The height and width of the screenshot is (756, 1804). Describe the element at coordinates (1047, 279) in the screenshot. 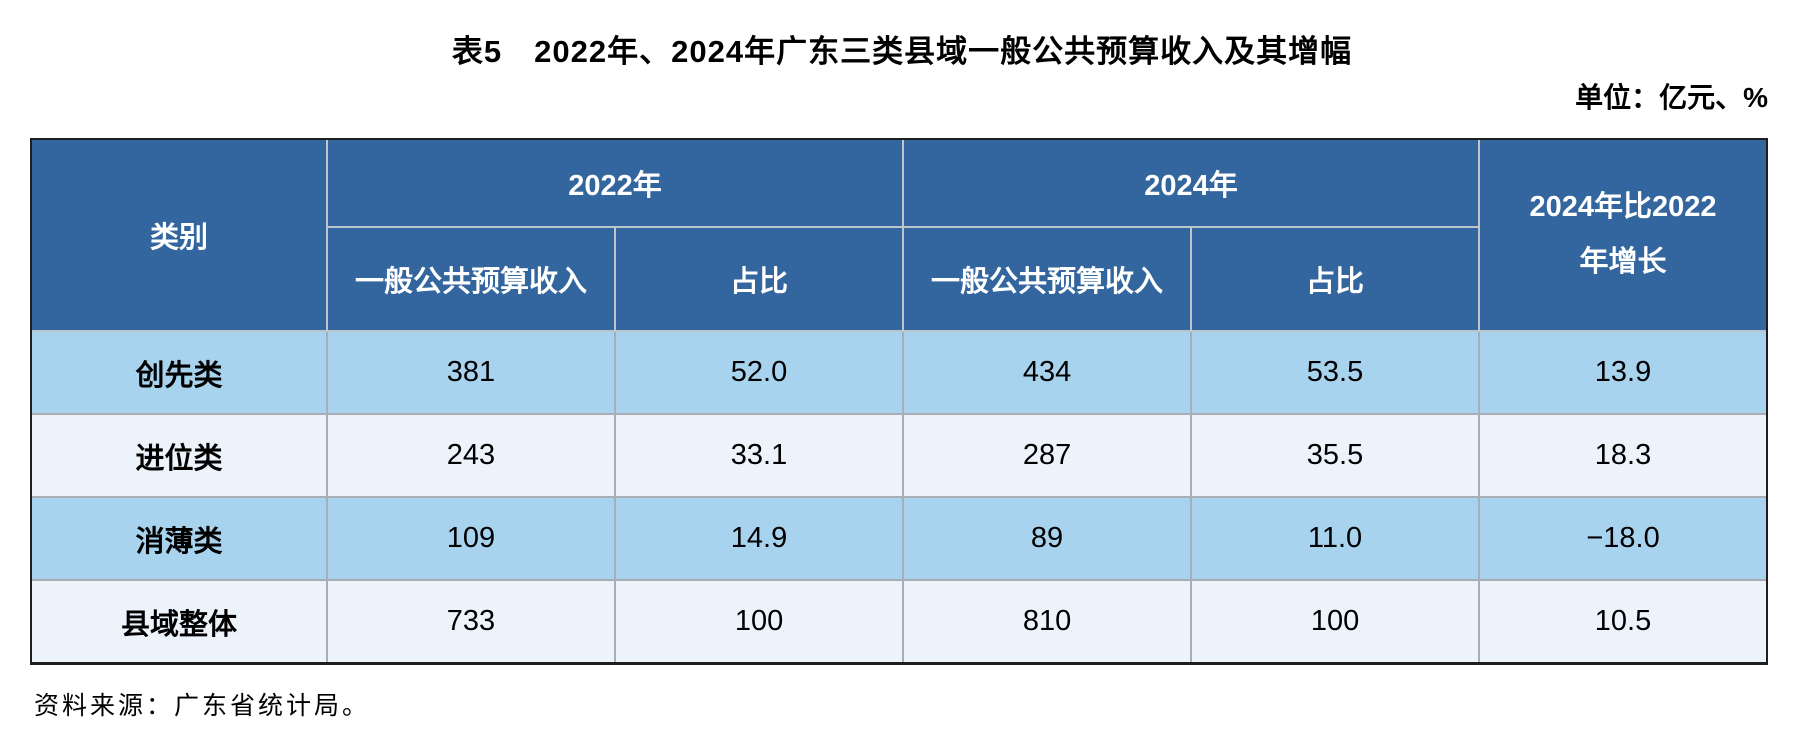

I see `header-cell-2024-revenue: 一般公共预算收入` at that location.